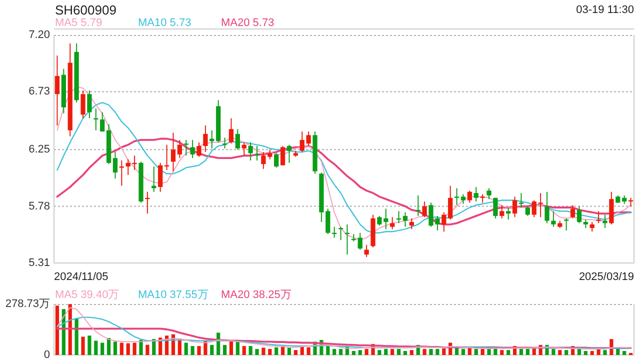 The width and height of the screenshot is (640, 360). What do you see at coordinates (165, 23) in the screenshot?
I see `text: MA10 5.73` at bounding box center [165, 23].